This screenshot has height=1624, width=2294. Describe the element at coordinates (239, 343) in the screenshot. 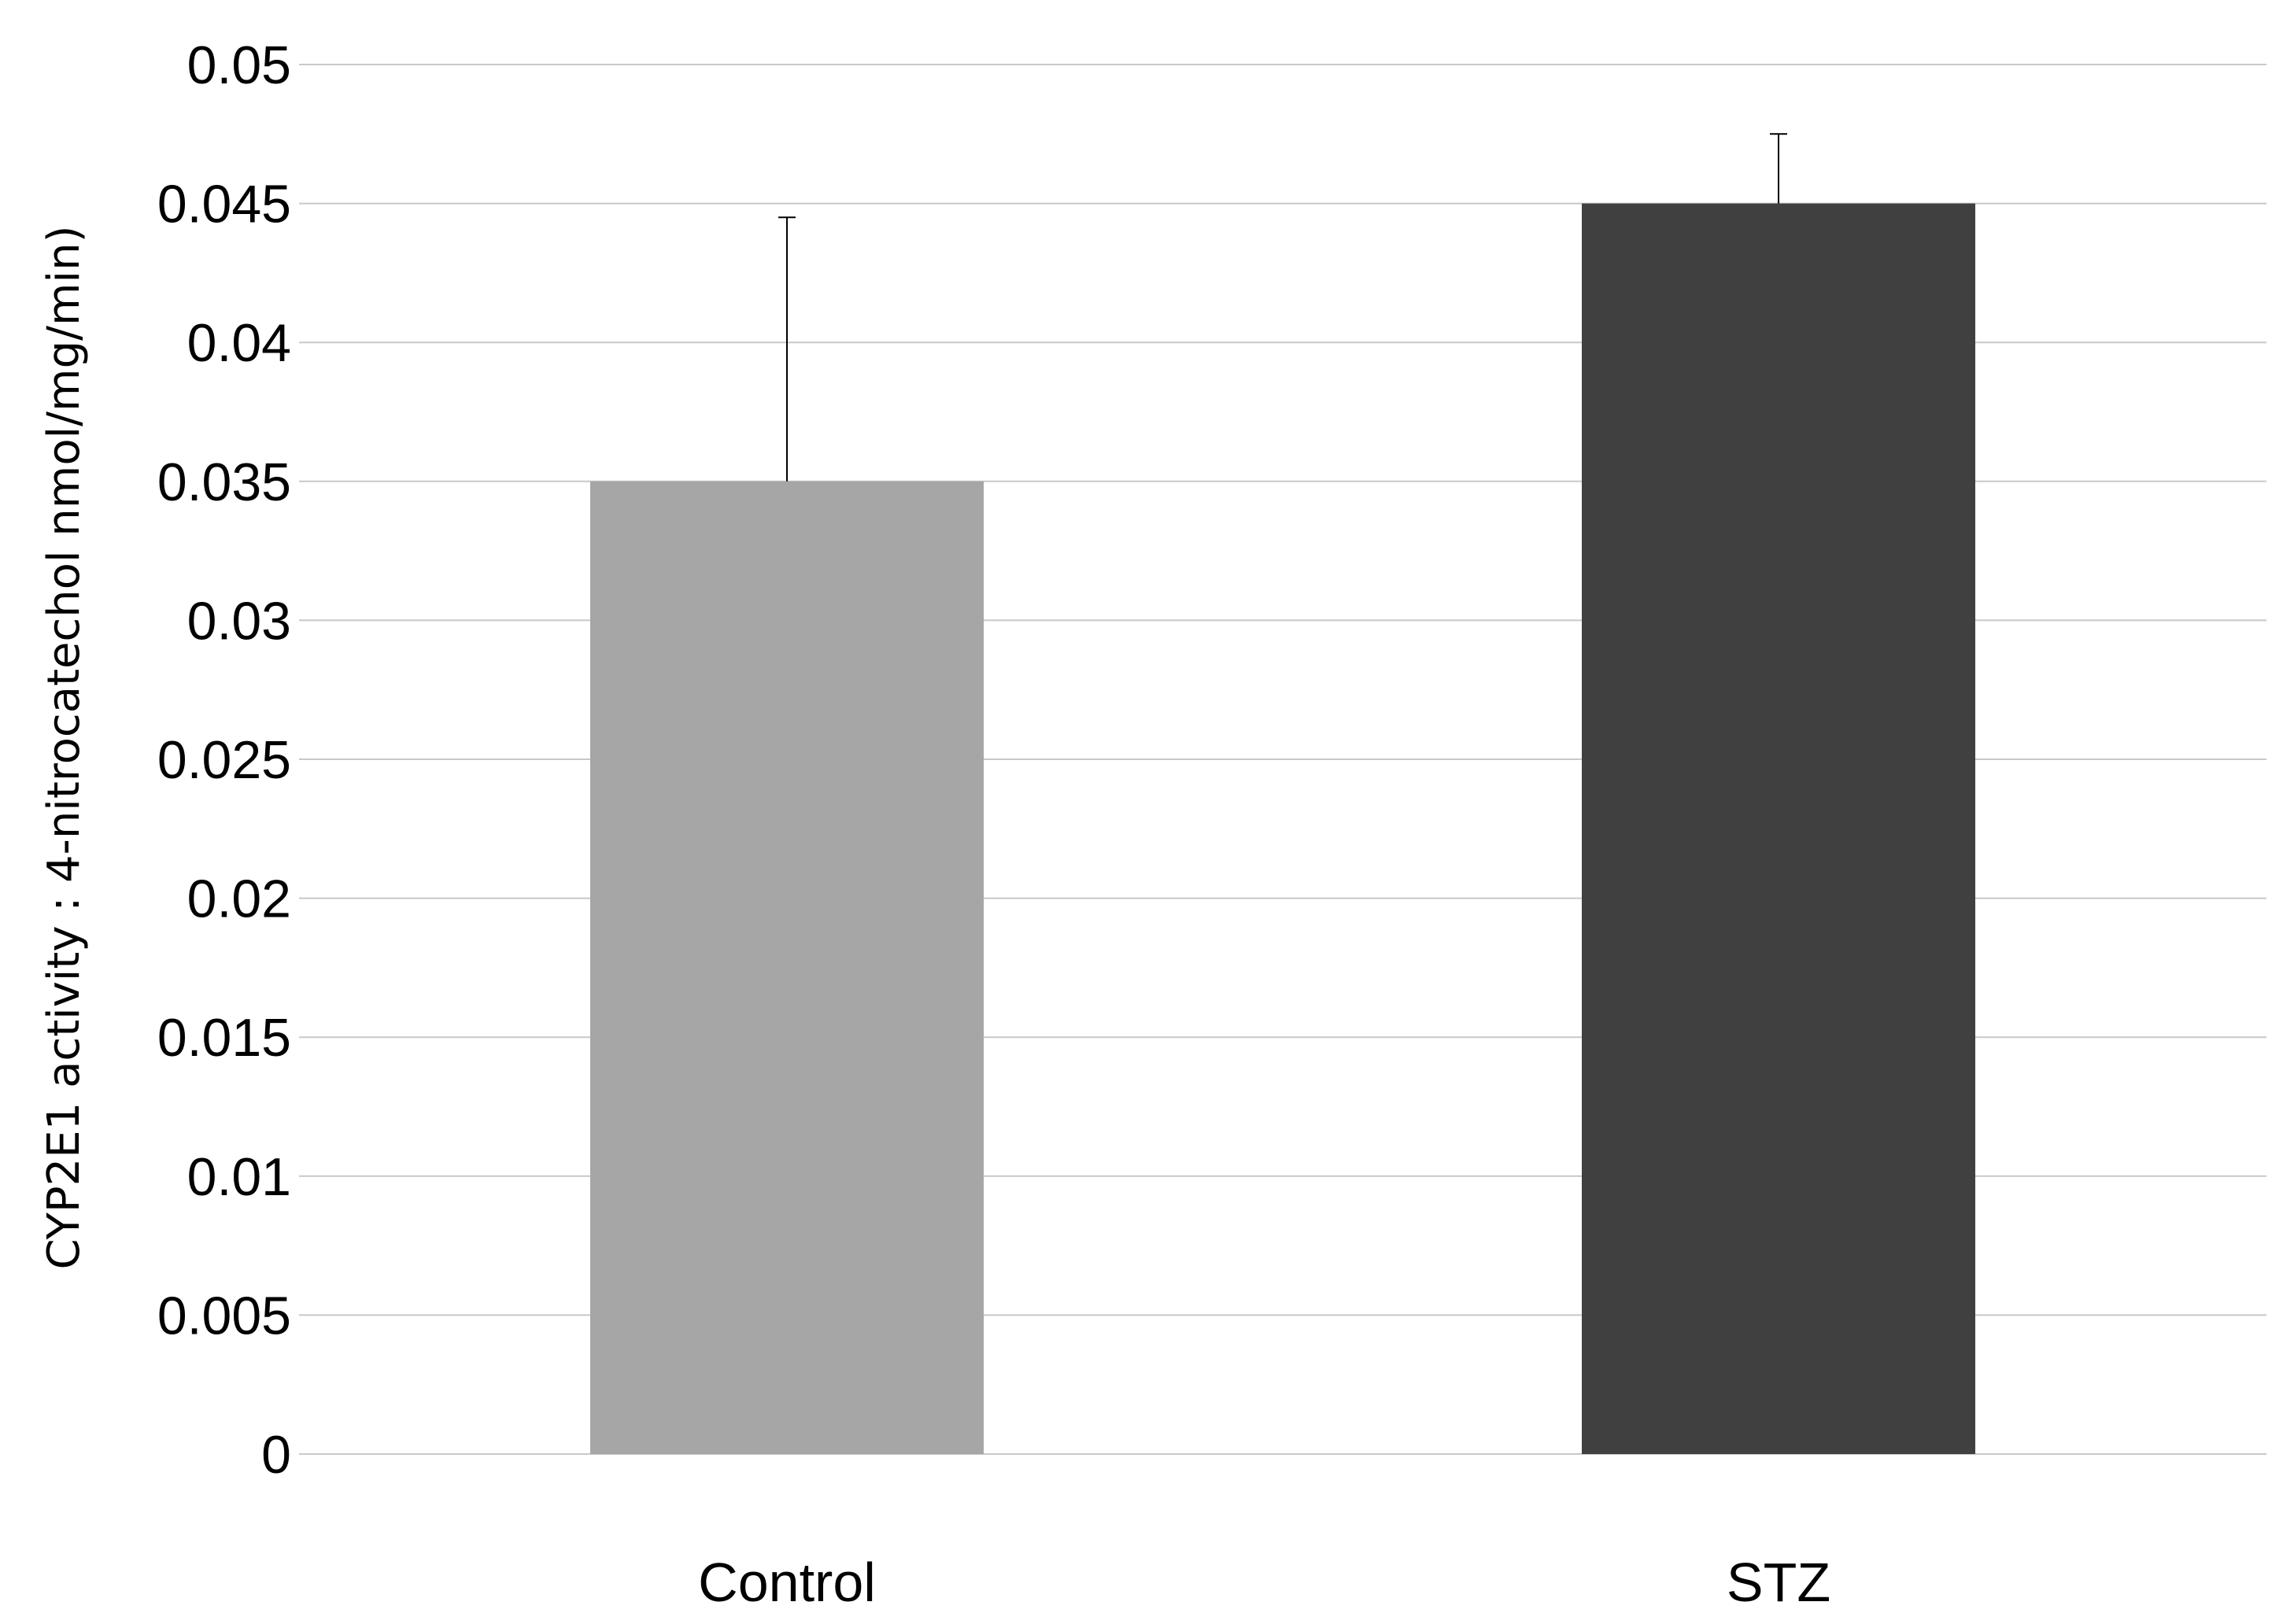

I see `y-tick-label: 0.04` at that location.